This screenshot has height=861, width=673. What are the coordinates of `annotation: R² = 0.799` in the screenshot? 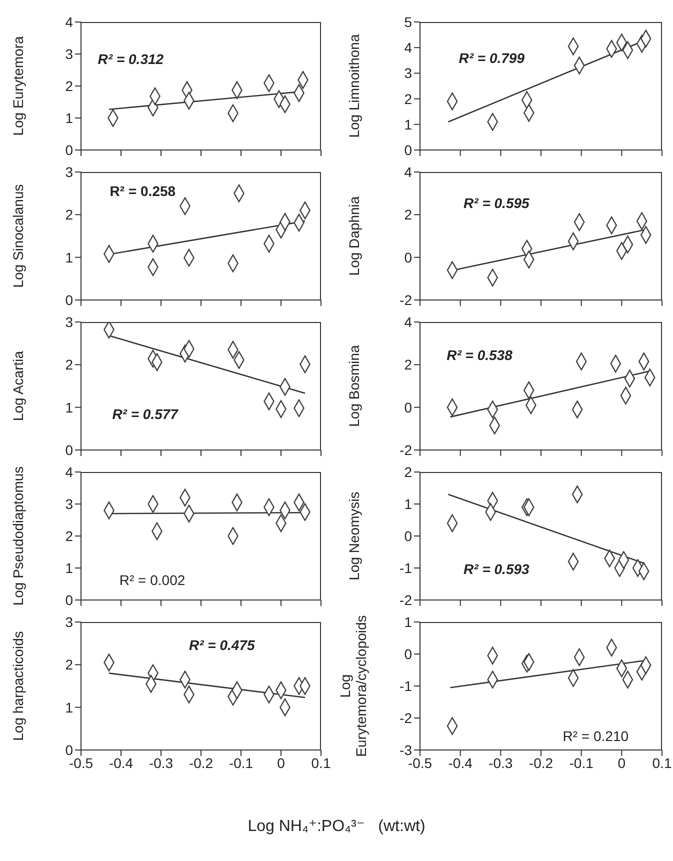 It's located at (491, 58).